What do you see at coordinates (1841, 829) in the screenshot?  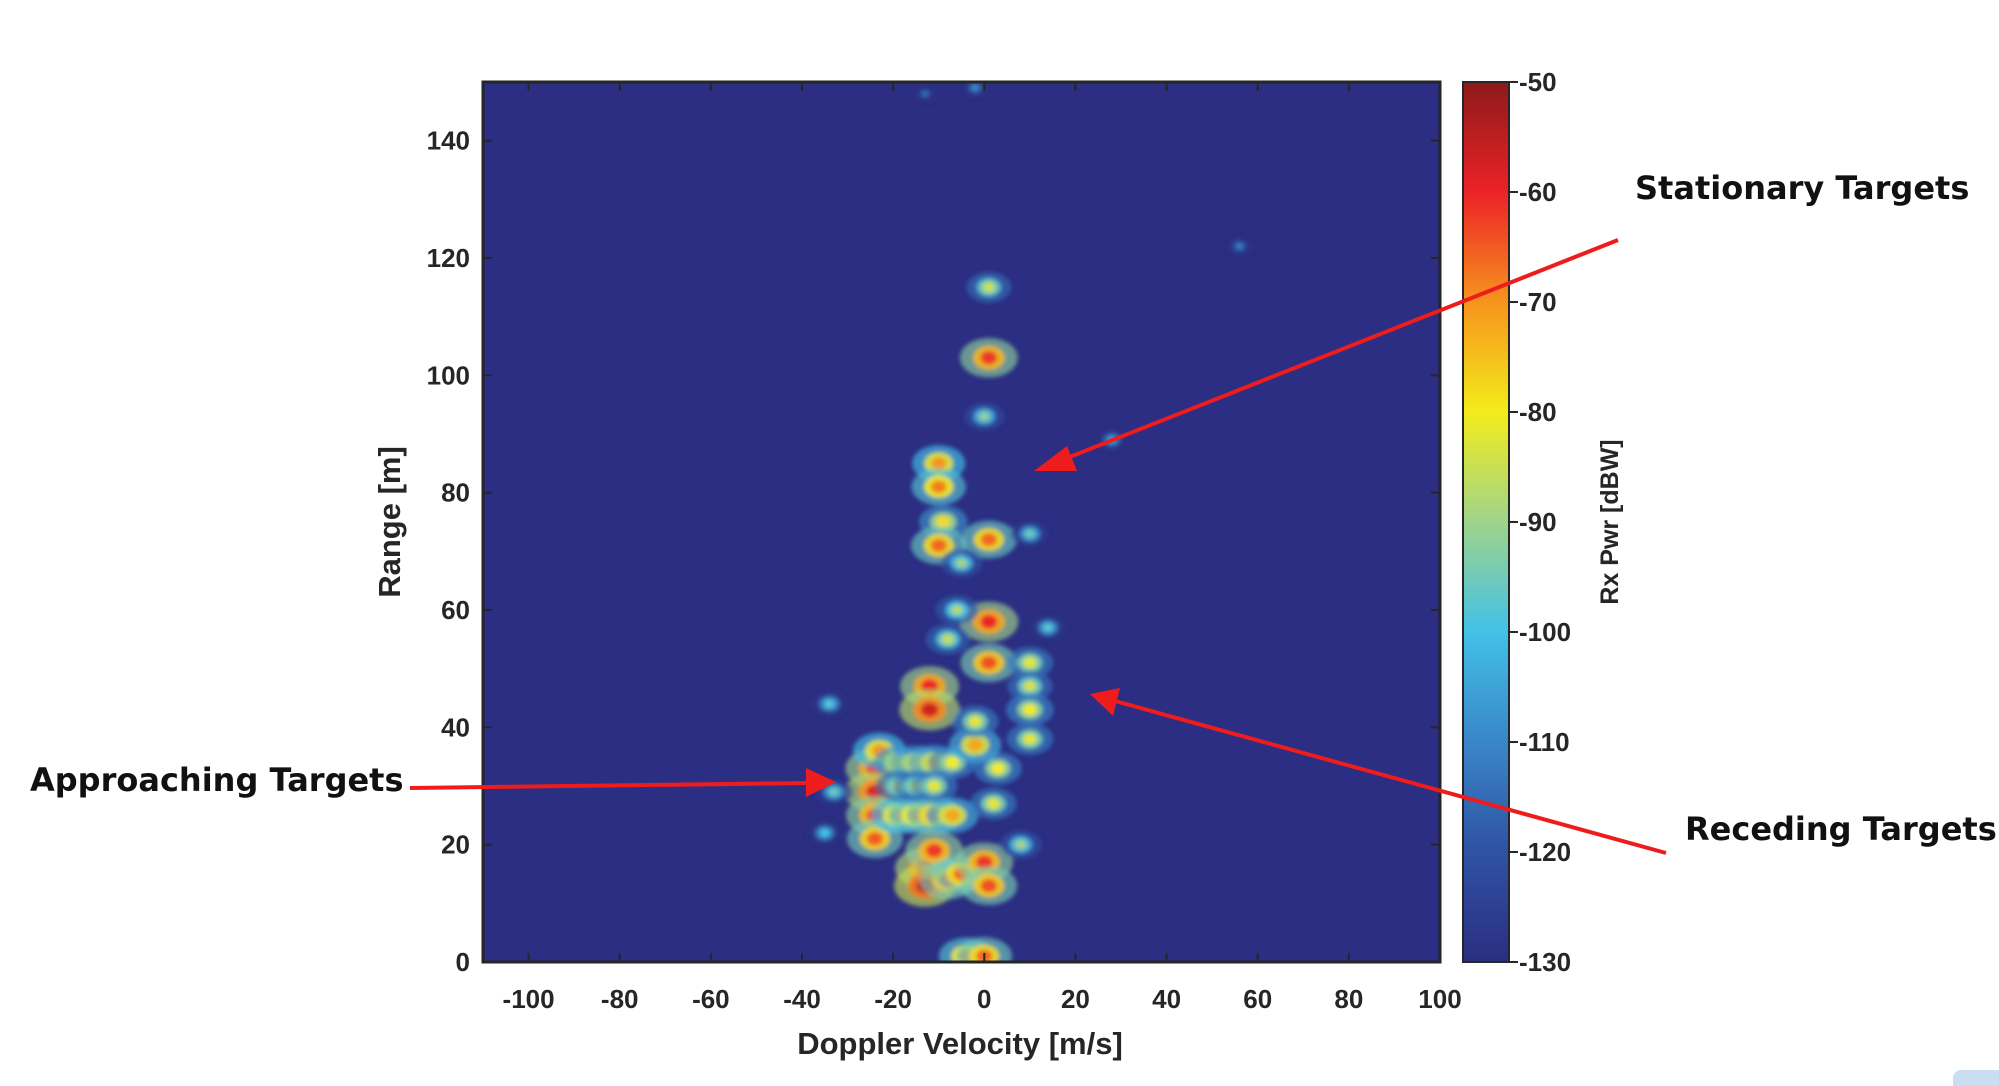 I see `annotation-receding-text: Receding Targets` at bounding box center [1841, 829].